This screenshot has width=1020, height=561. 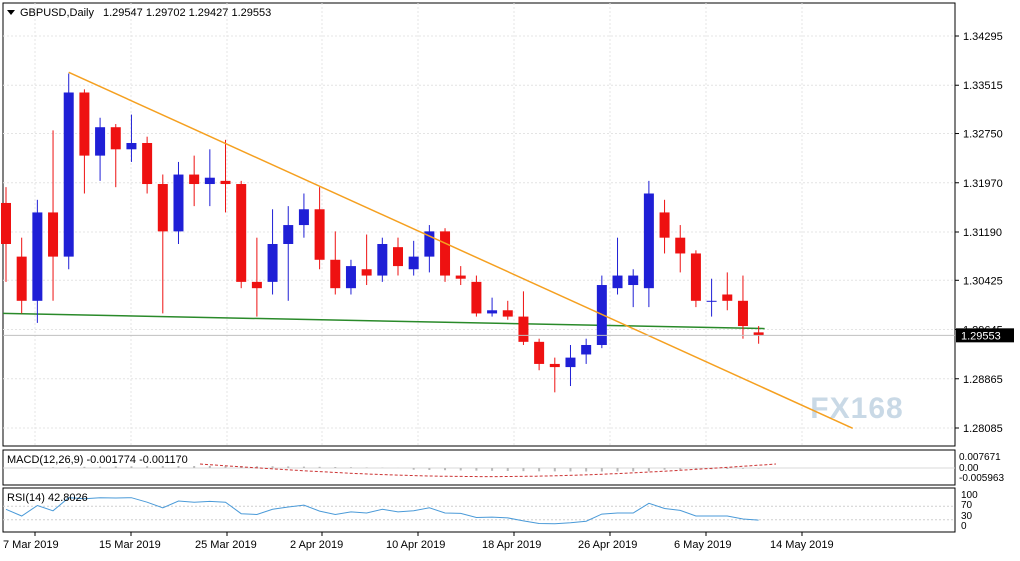 I want to click on ohlc-values: 1.29547 1.29702 1.29427 1.29553, so click(x=187, y=13).